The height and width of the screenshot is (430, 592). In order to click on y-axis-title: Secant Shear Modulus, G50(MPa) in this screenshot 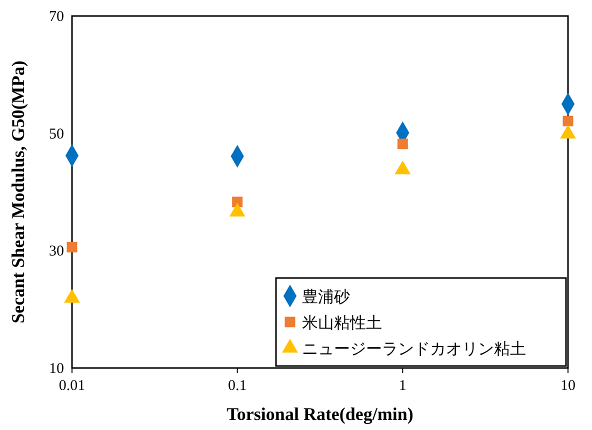, I will do `click(18, 192)`.